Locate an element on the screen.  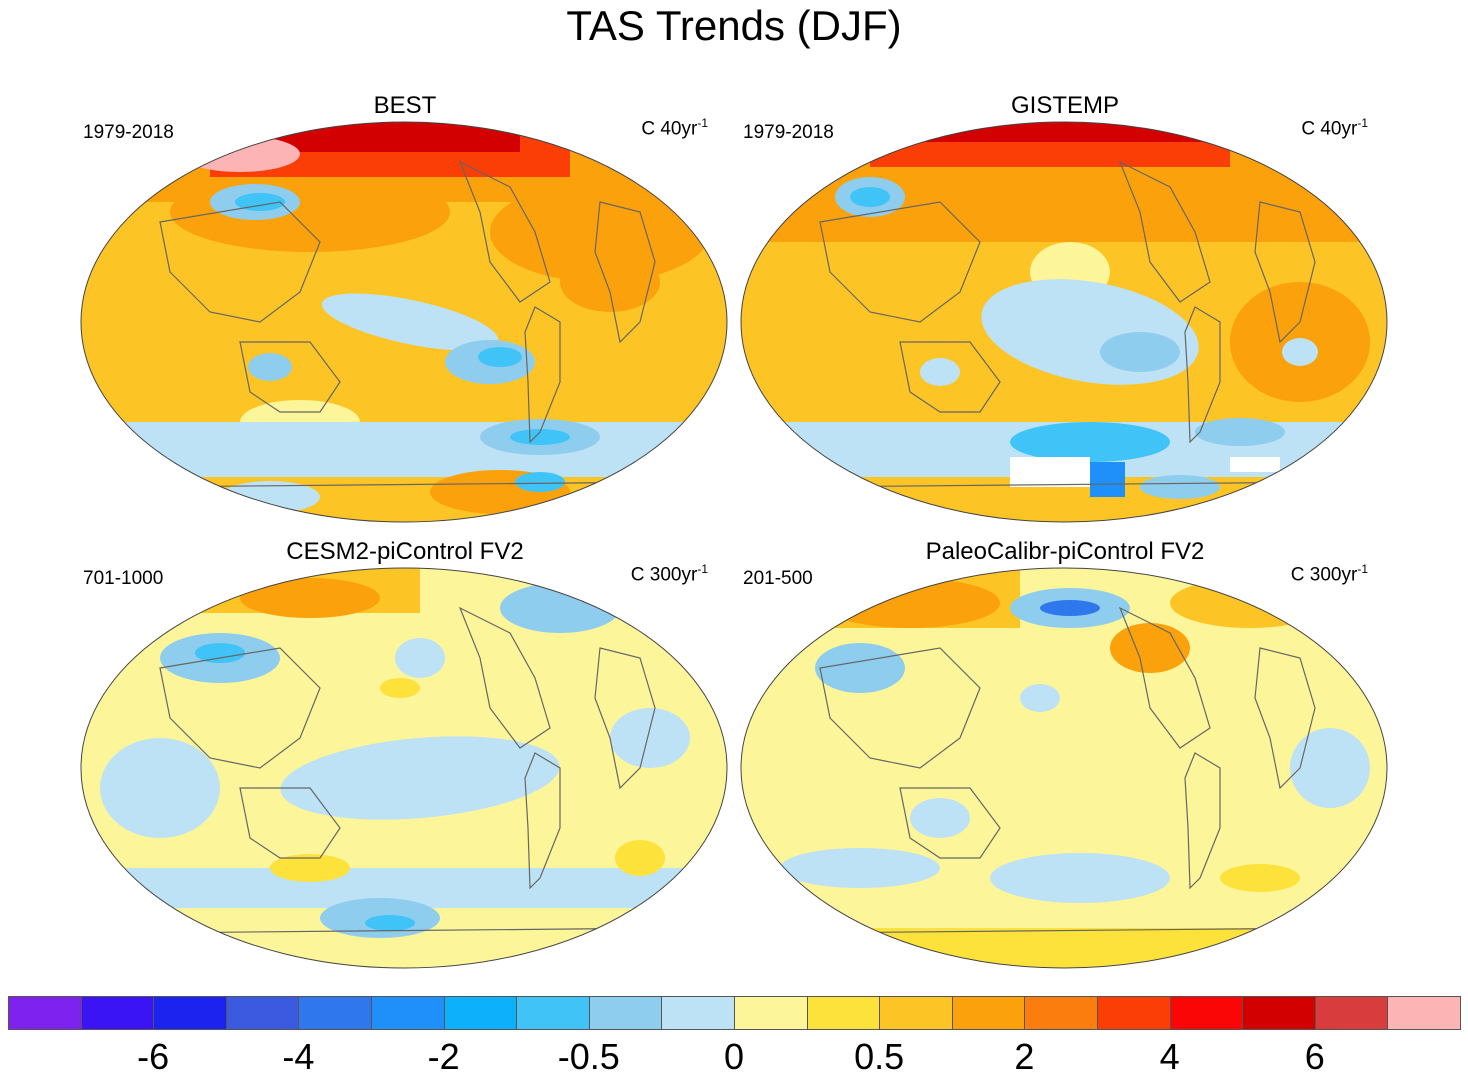
colorbar-tick-label: -2 is located at coordinates (443, 1056).